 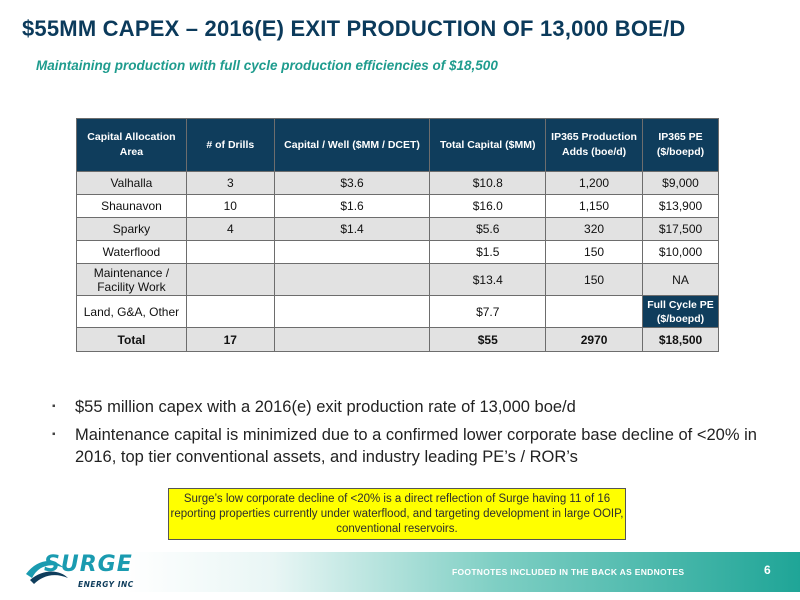 What do you see at coordinates (131, 279) in the screenshot?
I see `table-cell: Maintenance / Facility Work` at bounding box center [131, 279].